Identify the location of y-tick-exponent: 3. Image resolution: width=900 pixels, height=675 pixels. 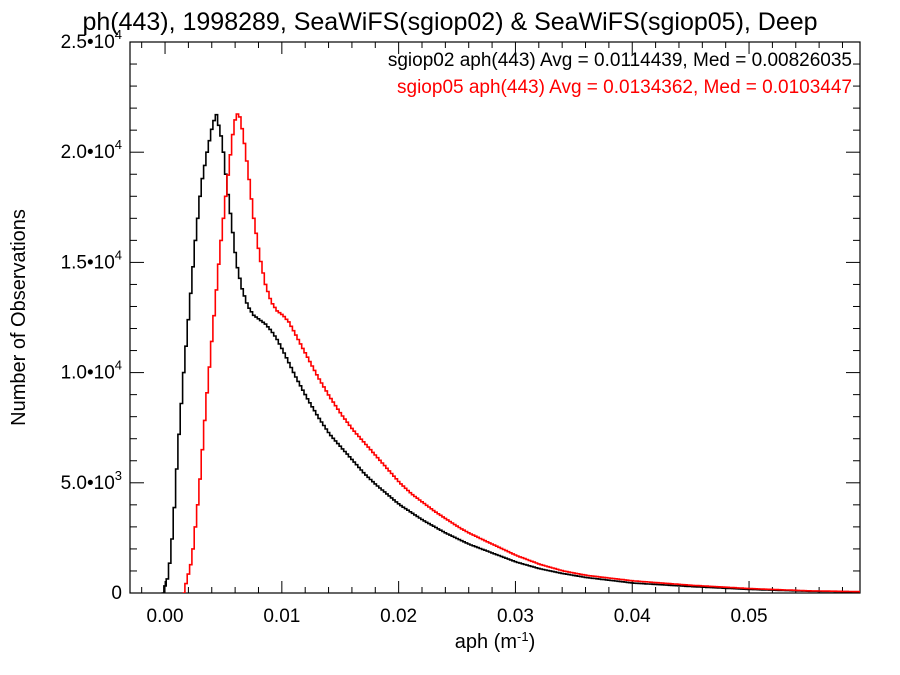
(118, 475).